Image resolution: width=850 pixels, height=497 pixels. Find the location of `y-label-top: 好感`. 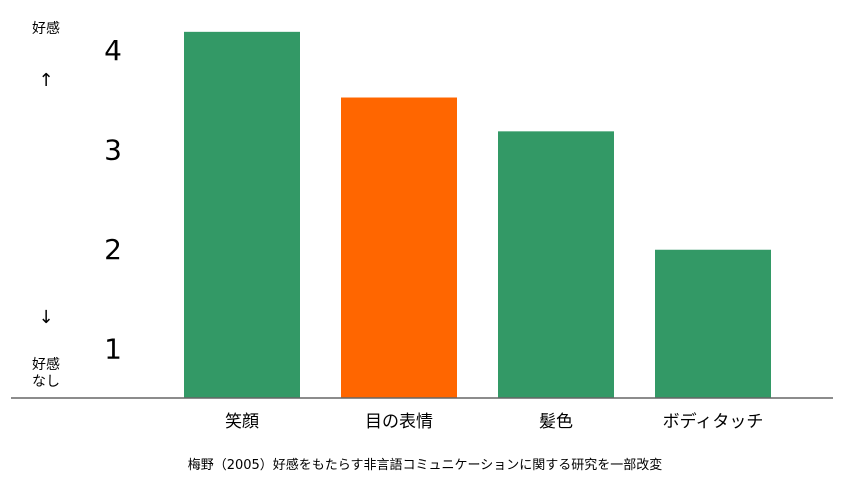

y-label-top: 好感 is located at coordinates (46, 28).